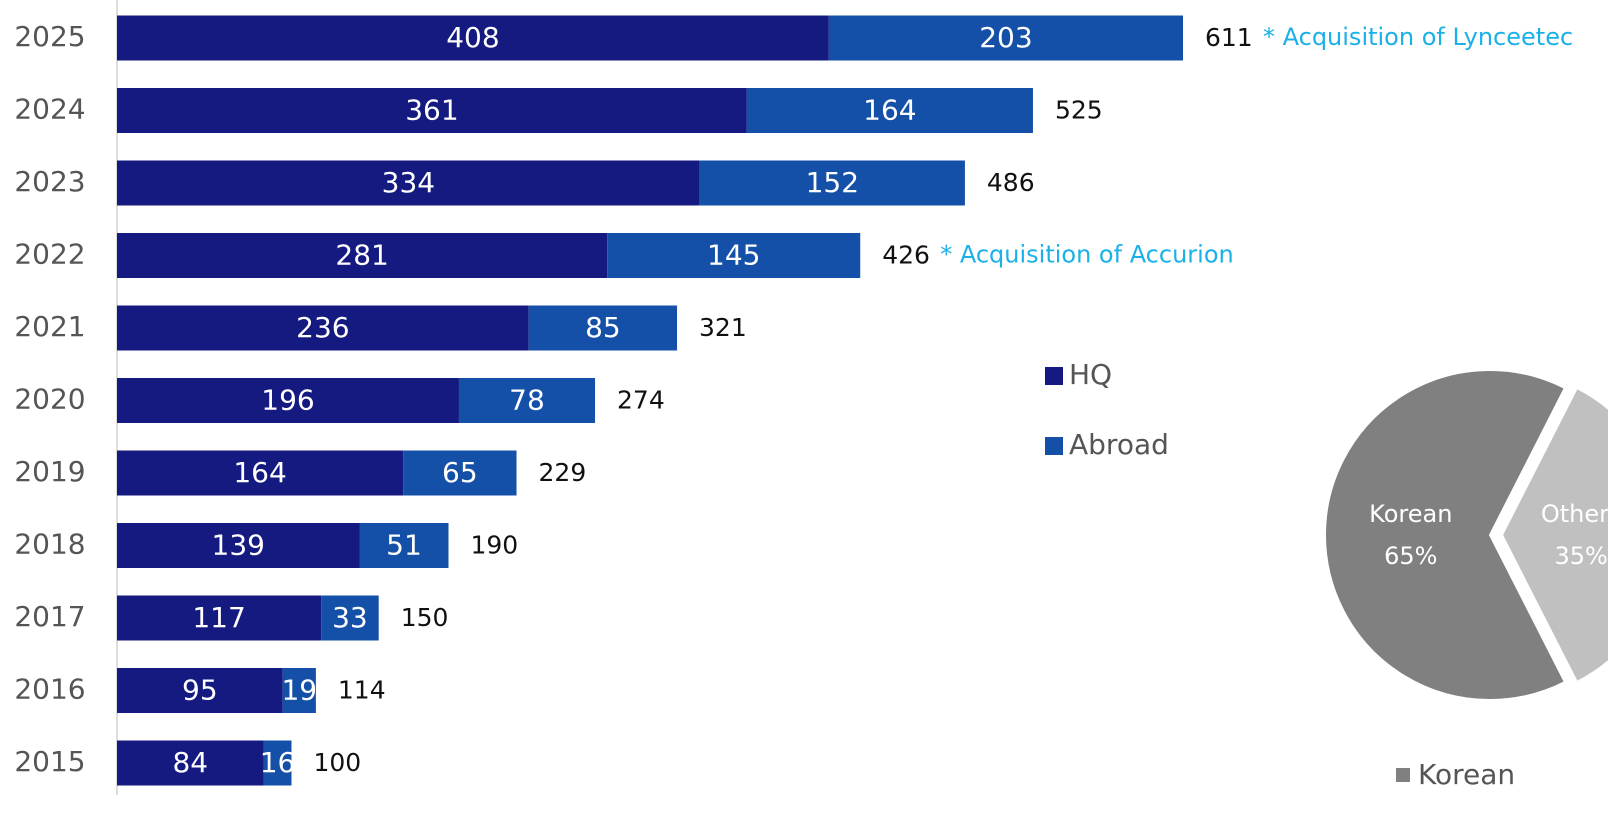 Image resolution: width=1608 pixels, height=813 pixels. I want to click on bar-label: 65, so click(460, 472).